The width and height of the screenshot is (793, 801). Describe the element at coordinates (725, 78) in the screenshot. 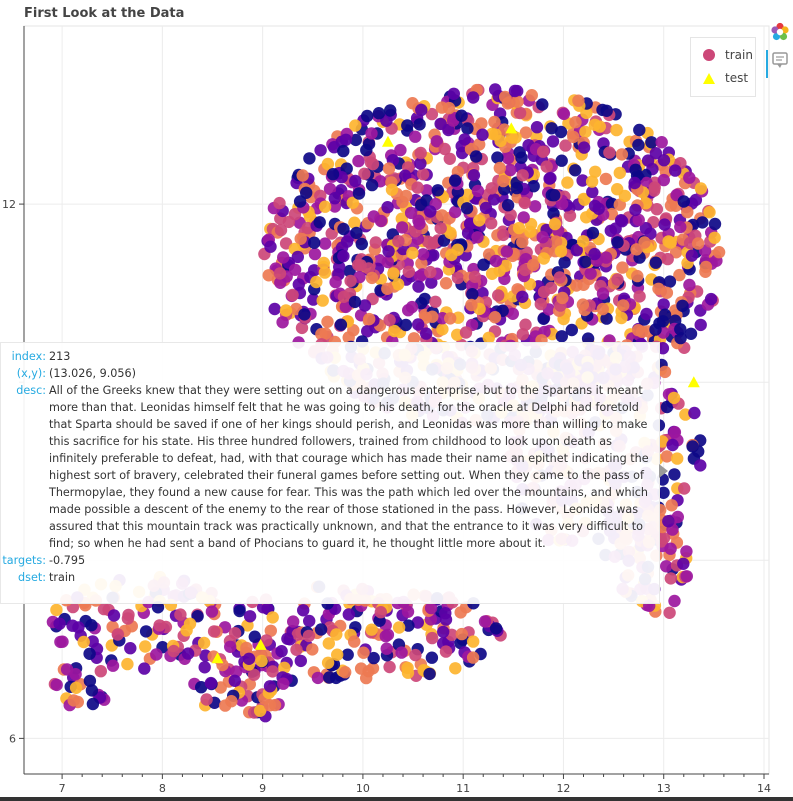

I see `legend-item-test: test` at that location.